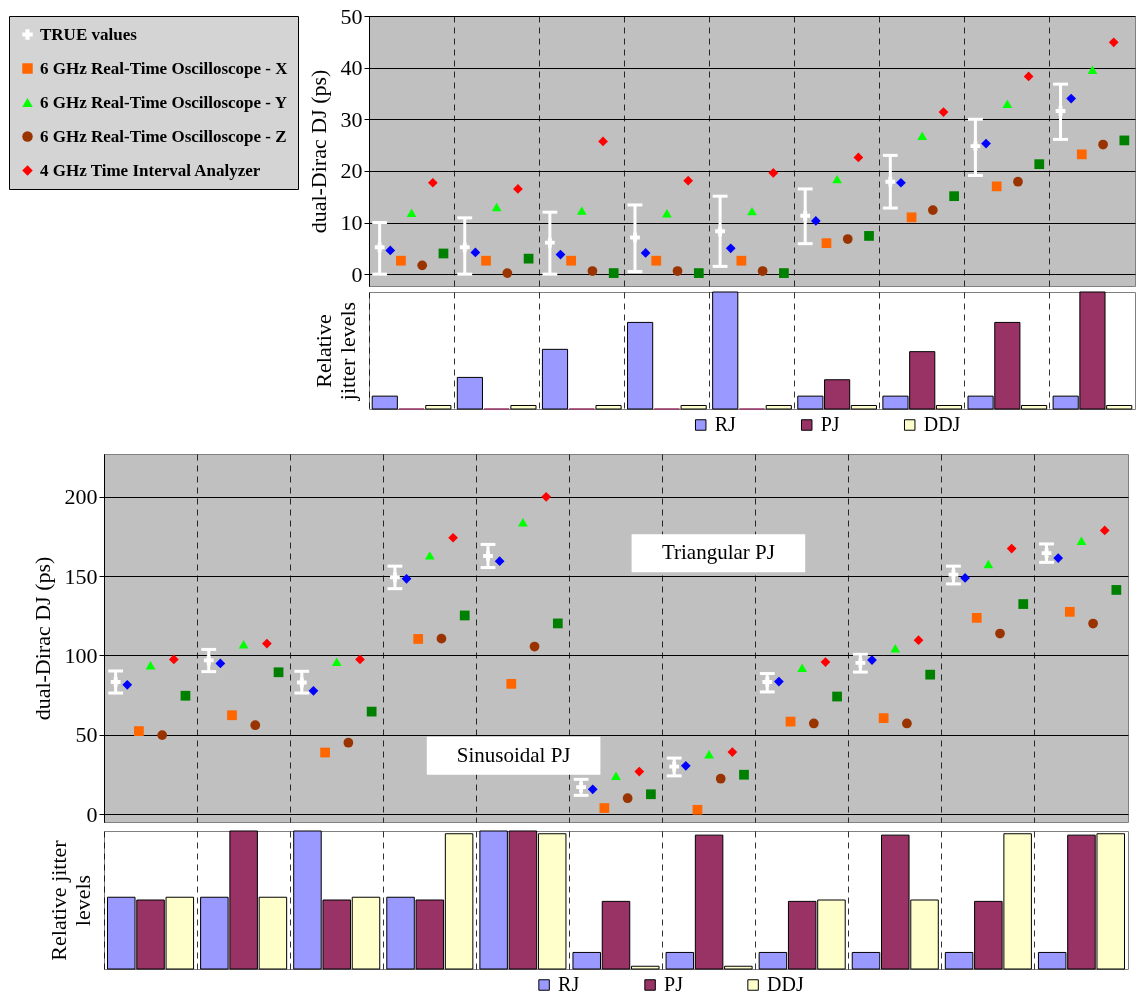 The image size is (1140, 998). What do you see at coordinates (150, 170) in the screenshot?
I see `legend-label: 4 GHz Time Interval Analyzer` at bounding box center [150, 170].